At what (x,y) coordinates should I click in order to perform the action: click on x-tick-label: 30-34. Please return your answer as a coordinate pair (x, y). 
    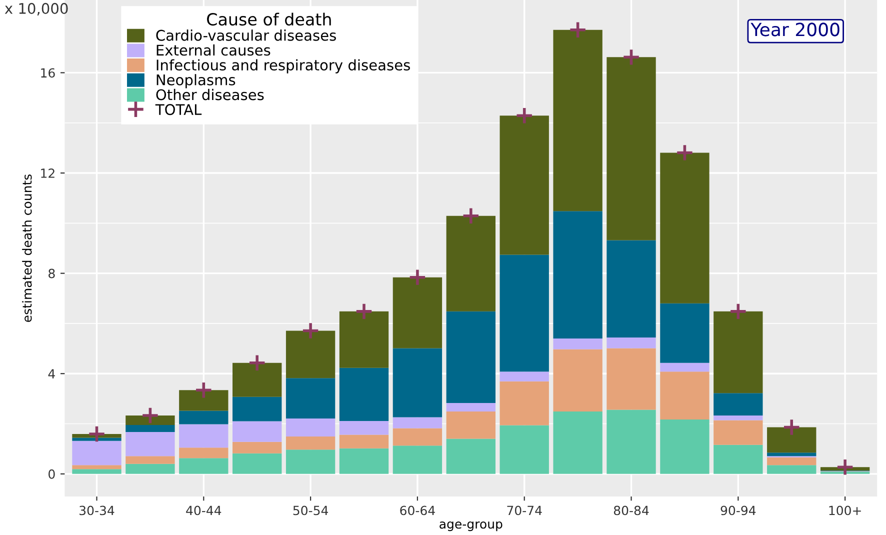
    Looking at the image, I should click on (97, 511).